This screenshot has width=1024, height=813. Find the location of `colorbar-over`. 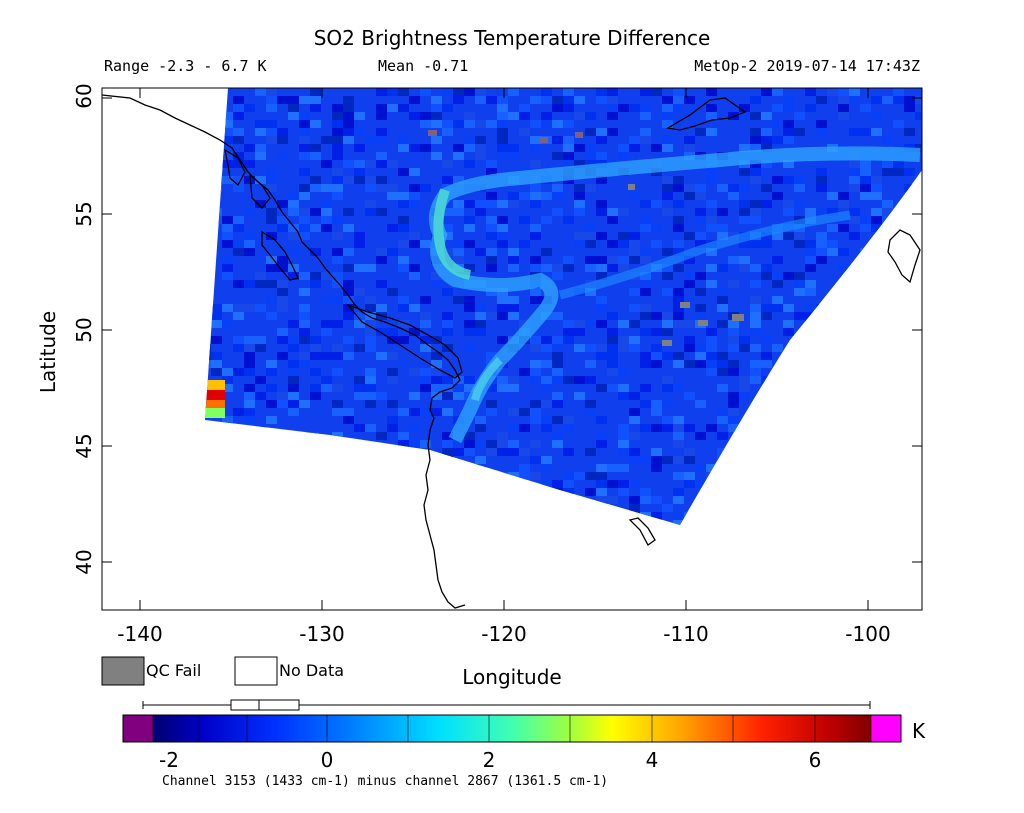

colorbar-over is located at coordinates (886, 728).